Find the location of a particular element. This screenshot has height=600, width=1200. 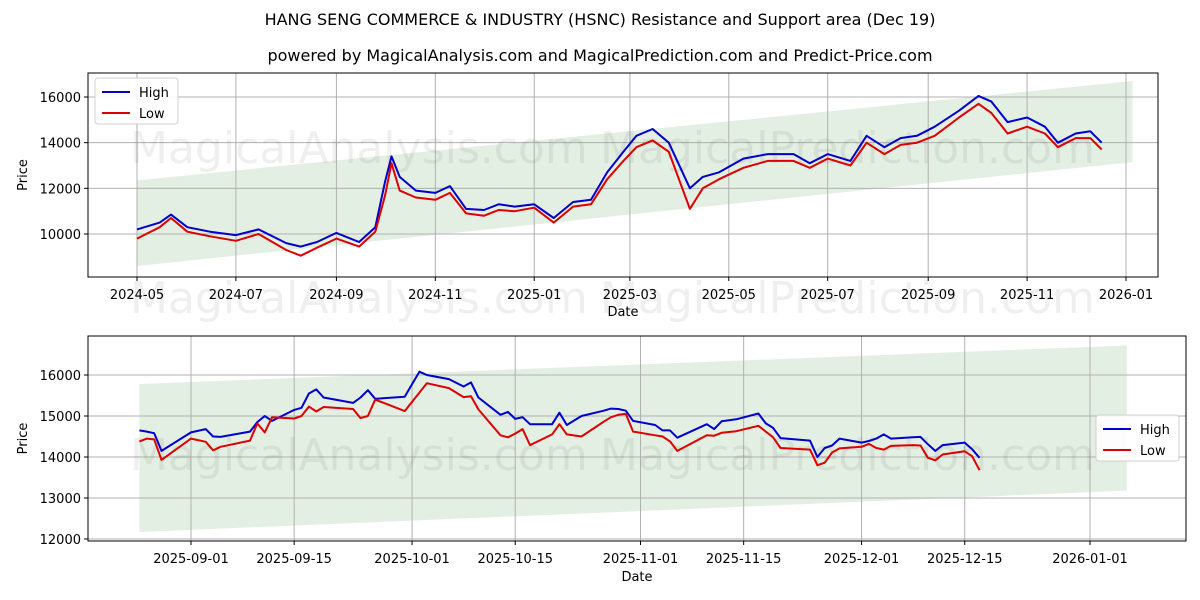

x-tick-label: 2025-09-01 is located at coordinates (191, 559).